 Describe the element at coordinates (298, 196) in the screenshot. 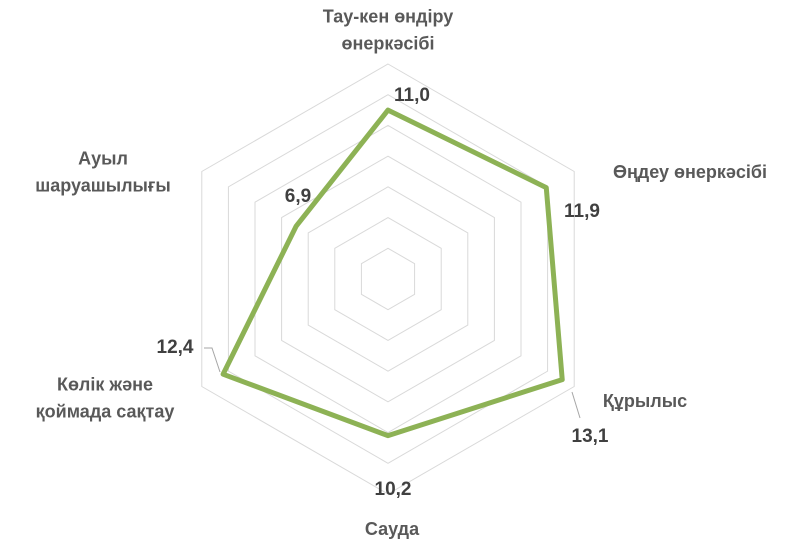

I see `value-label: 6,9` at that location.